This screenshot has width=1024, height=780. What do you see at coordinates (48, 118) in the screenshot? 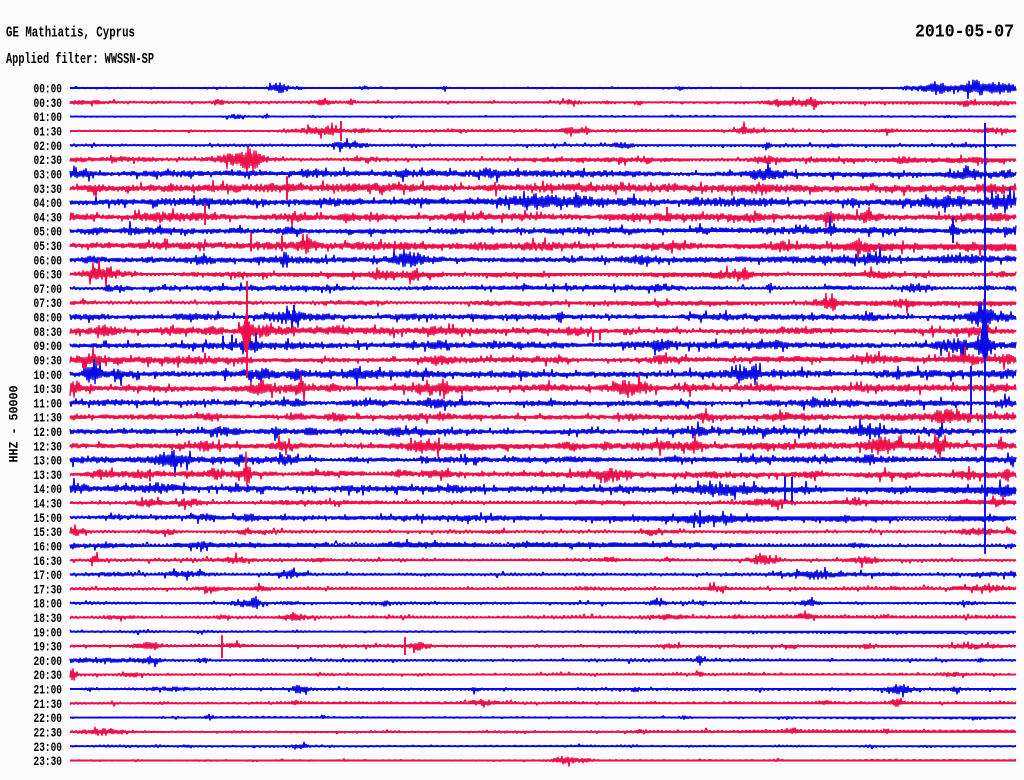
I see `svg-text: 01:00` at bounding box center [48, 118].